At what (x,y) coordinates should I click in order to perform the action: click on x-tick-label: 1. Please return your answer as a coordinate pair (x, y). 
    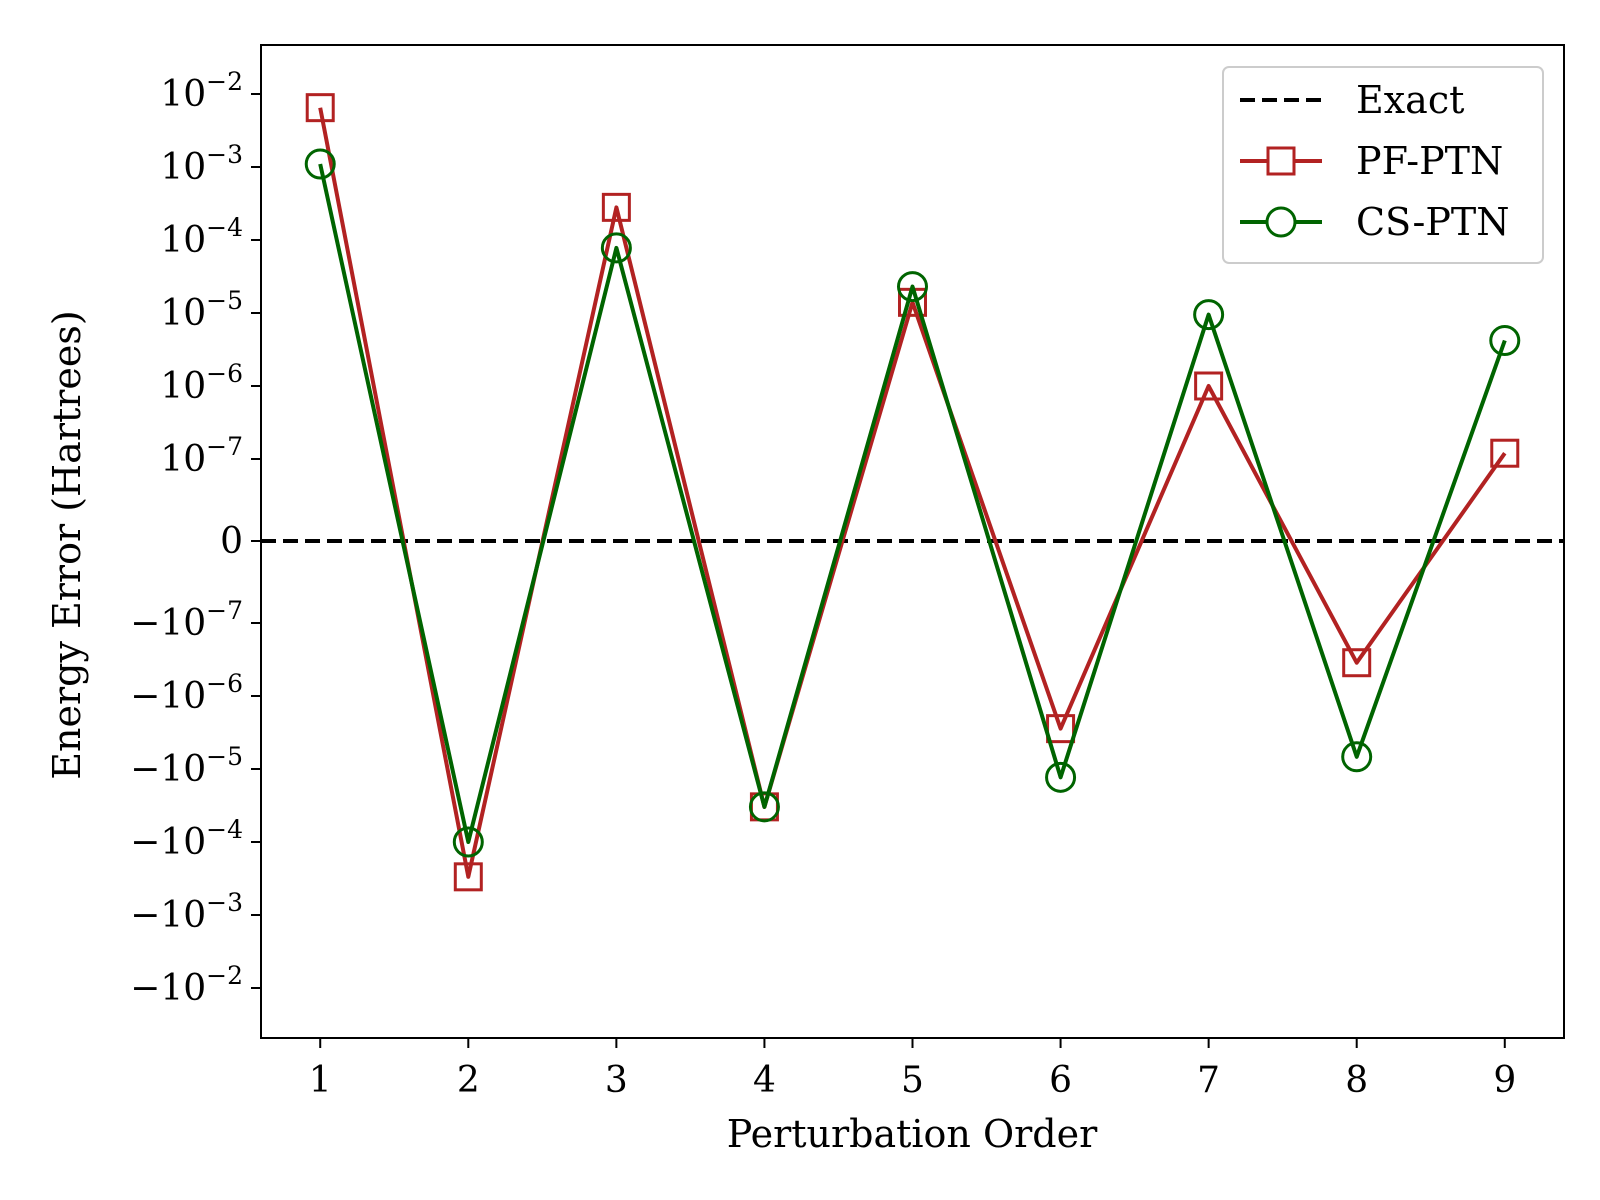
    Looking at the image, I should click on (320, 1080).